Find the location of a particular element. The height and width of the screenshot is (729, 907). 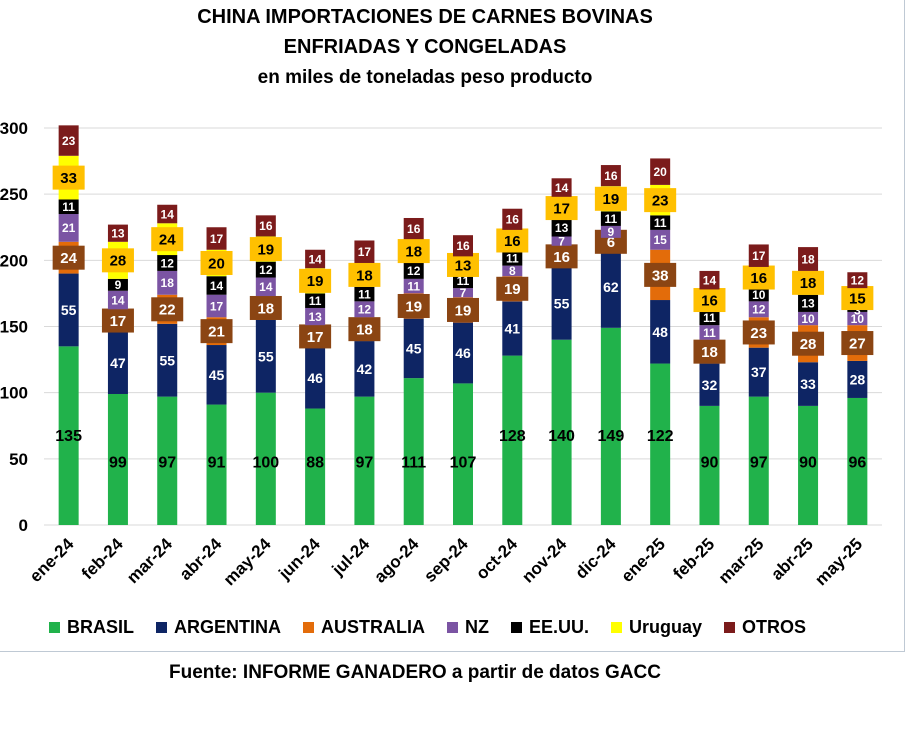

data-label: 37 is located at coordinates (759, 372).